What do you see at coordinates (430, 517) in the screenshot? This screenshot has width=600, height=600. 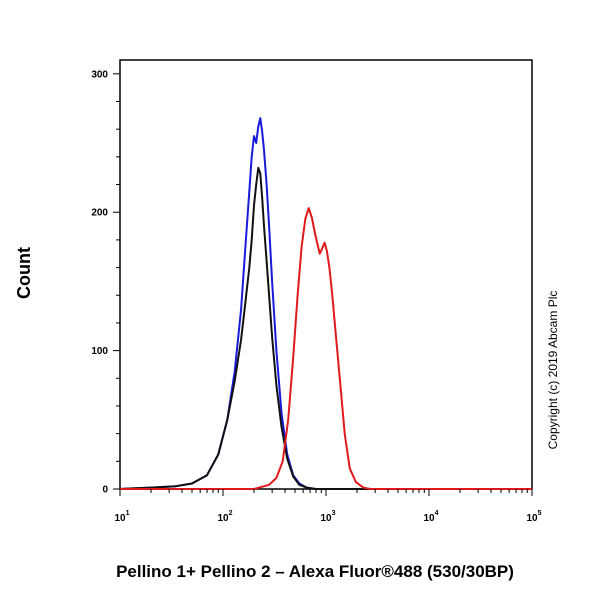 I see `x-tick-label: 10⁴` at bounding box center [430, 517].